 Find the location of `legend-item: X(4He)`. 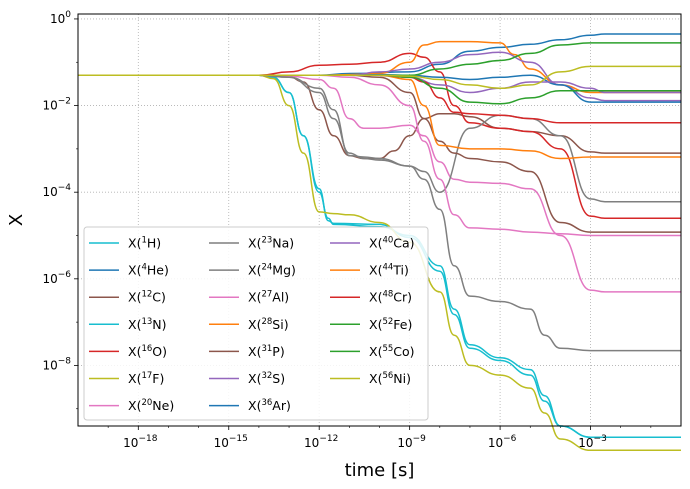

legend-item: X(4He) is located at coordinates (129, 270).